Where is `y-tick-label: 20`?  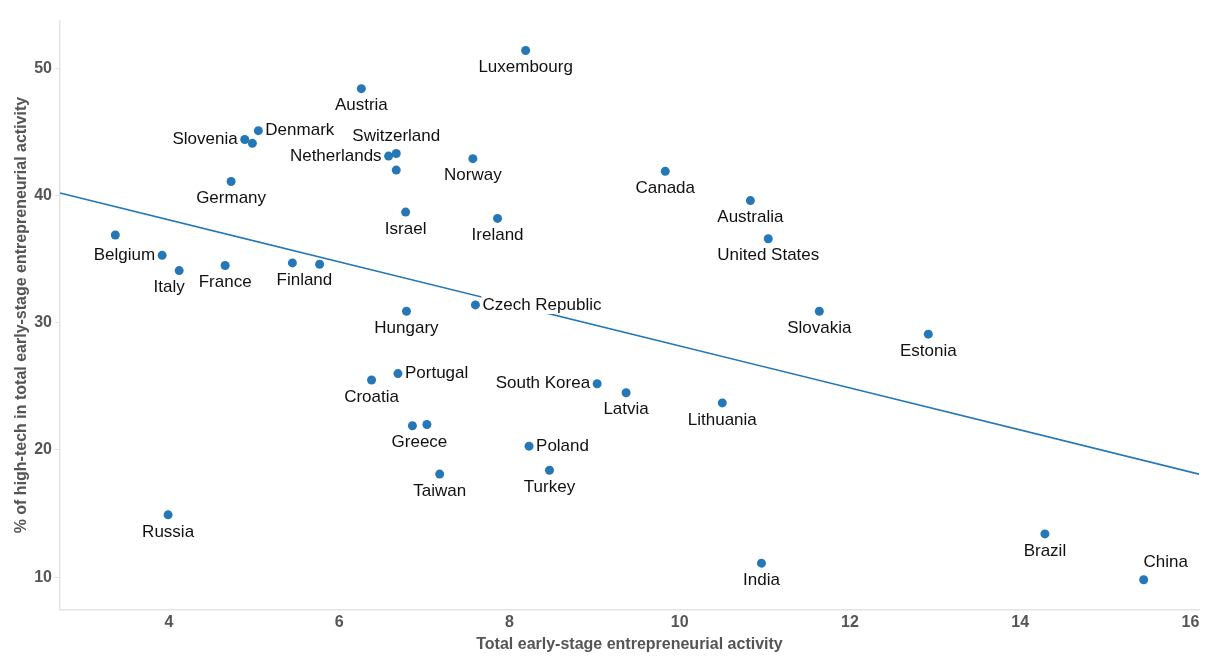 y-tick-label: 20 is located at coordinates (43, 449).